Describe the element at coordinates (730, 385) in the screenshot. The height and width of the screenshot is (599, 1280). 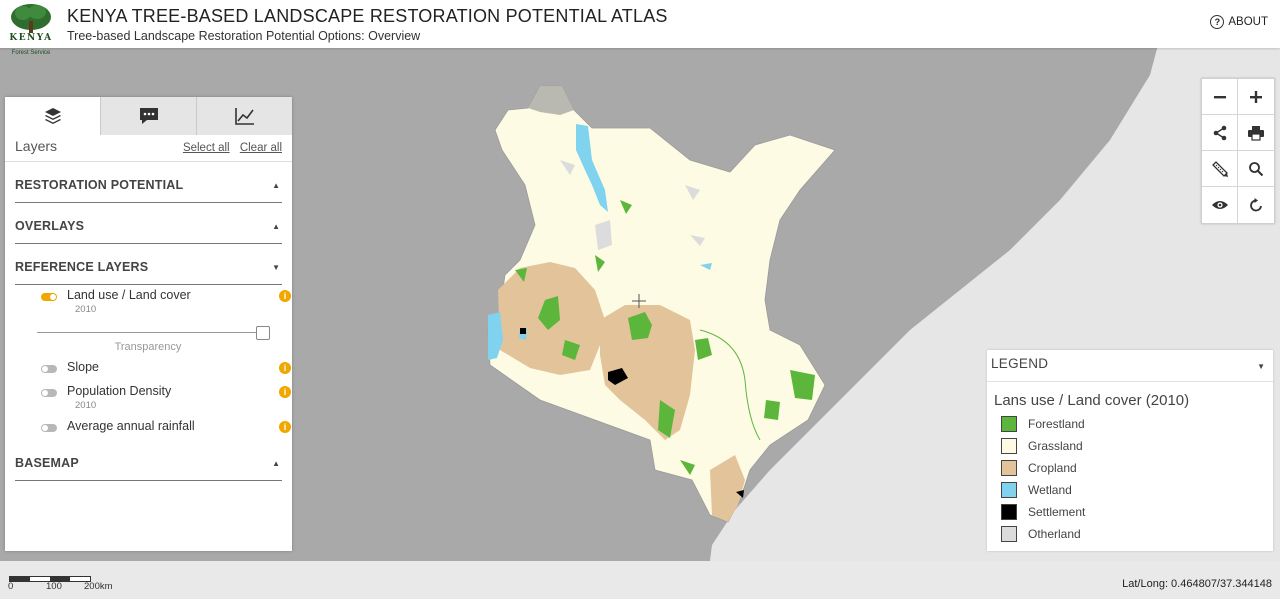
I see `river-tana` at that location.